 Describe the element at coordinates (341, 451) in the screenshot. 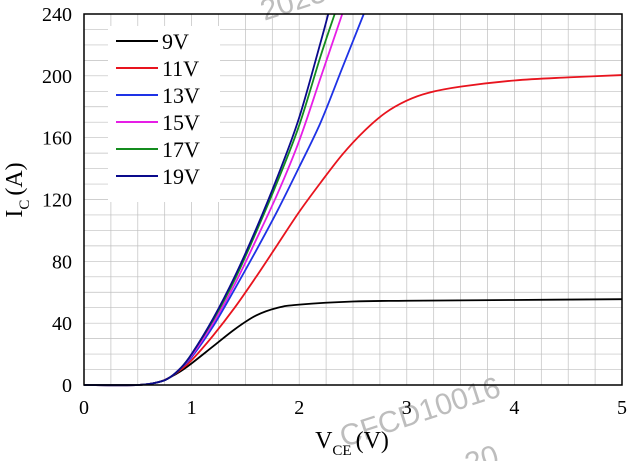

I see `x-axis-label-sub: CE` at that location.